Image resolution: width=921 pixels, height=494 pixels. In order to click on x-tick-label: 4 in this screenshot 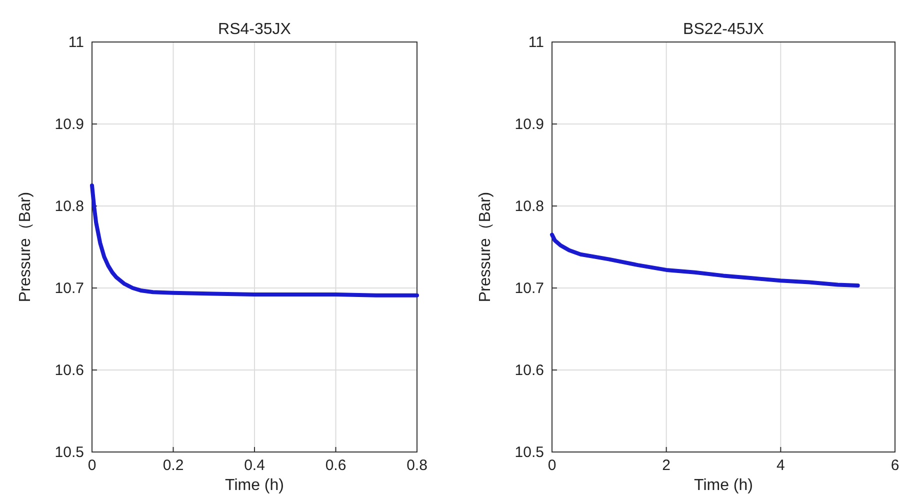, I will do `click(780, 465)`.